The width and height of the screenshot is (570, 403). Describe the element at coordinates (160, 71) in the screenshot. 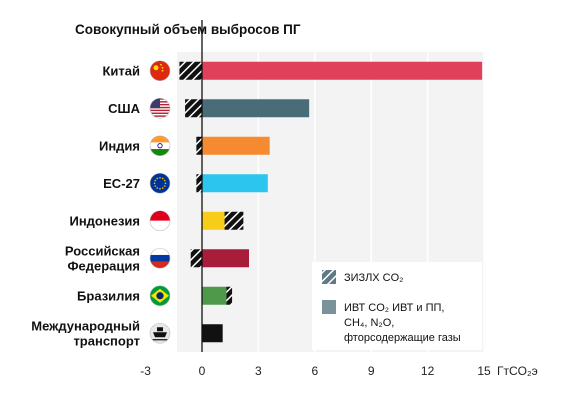

I see `china-flag` at that location.